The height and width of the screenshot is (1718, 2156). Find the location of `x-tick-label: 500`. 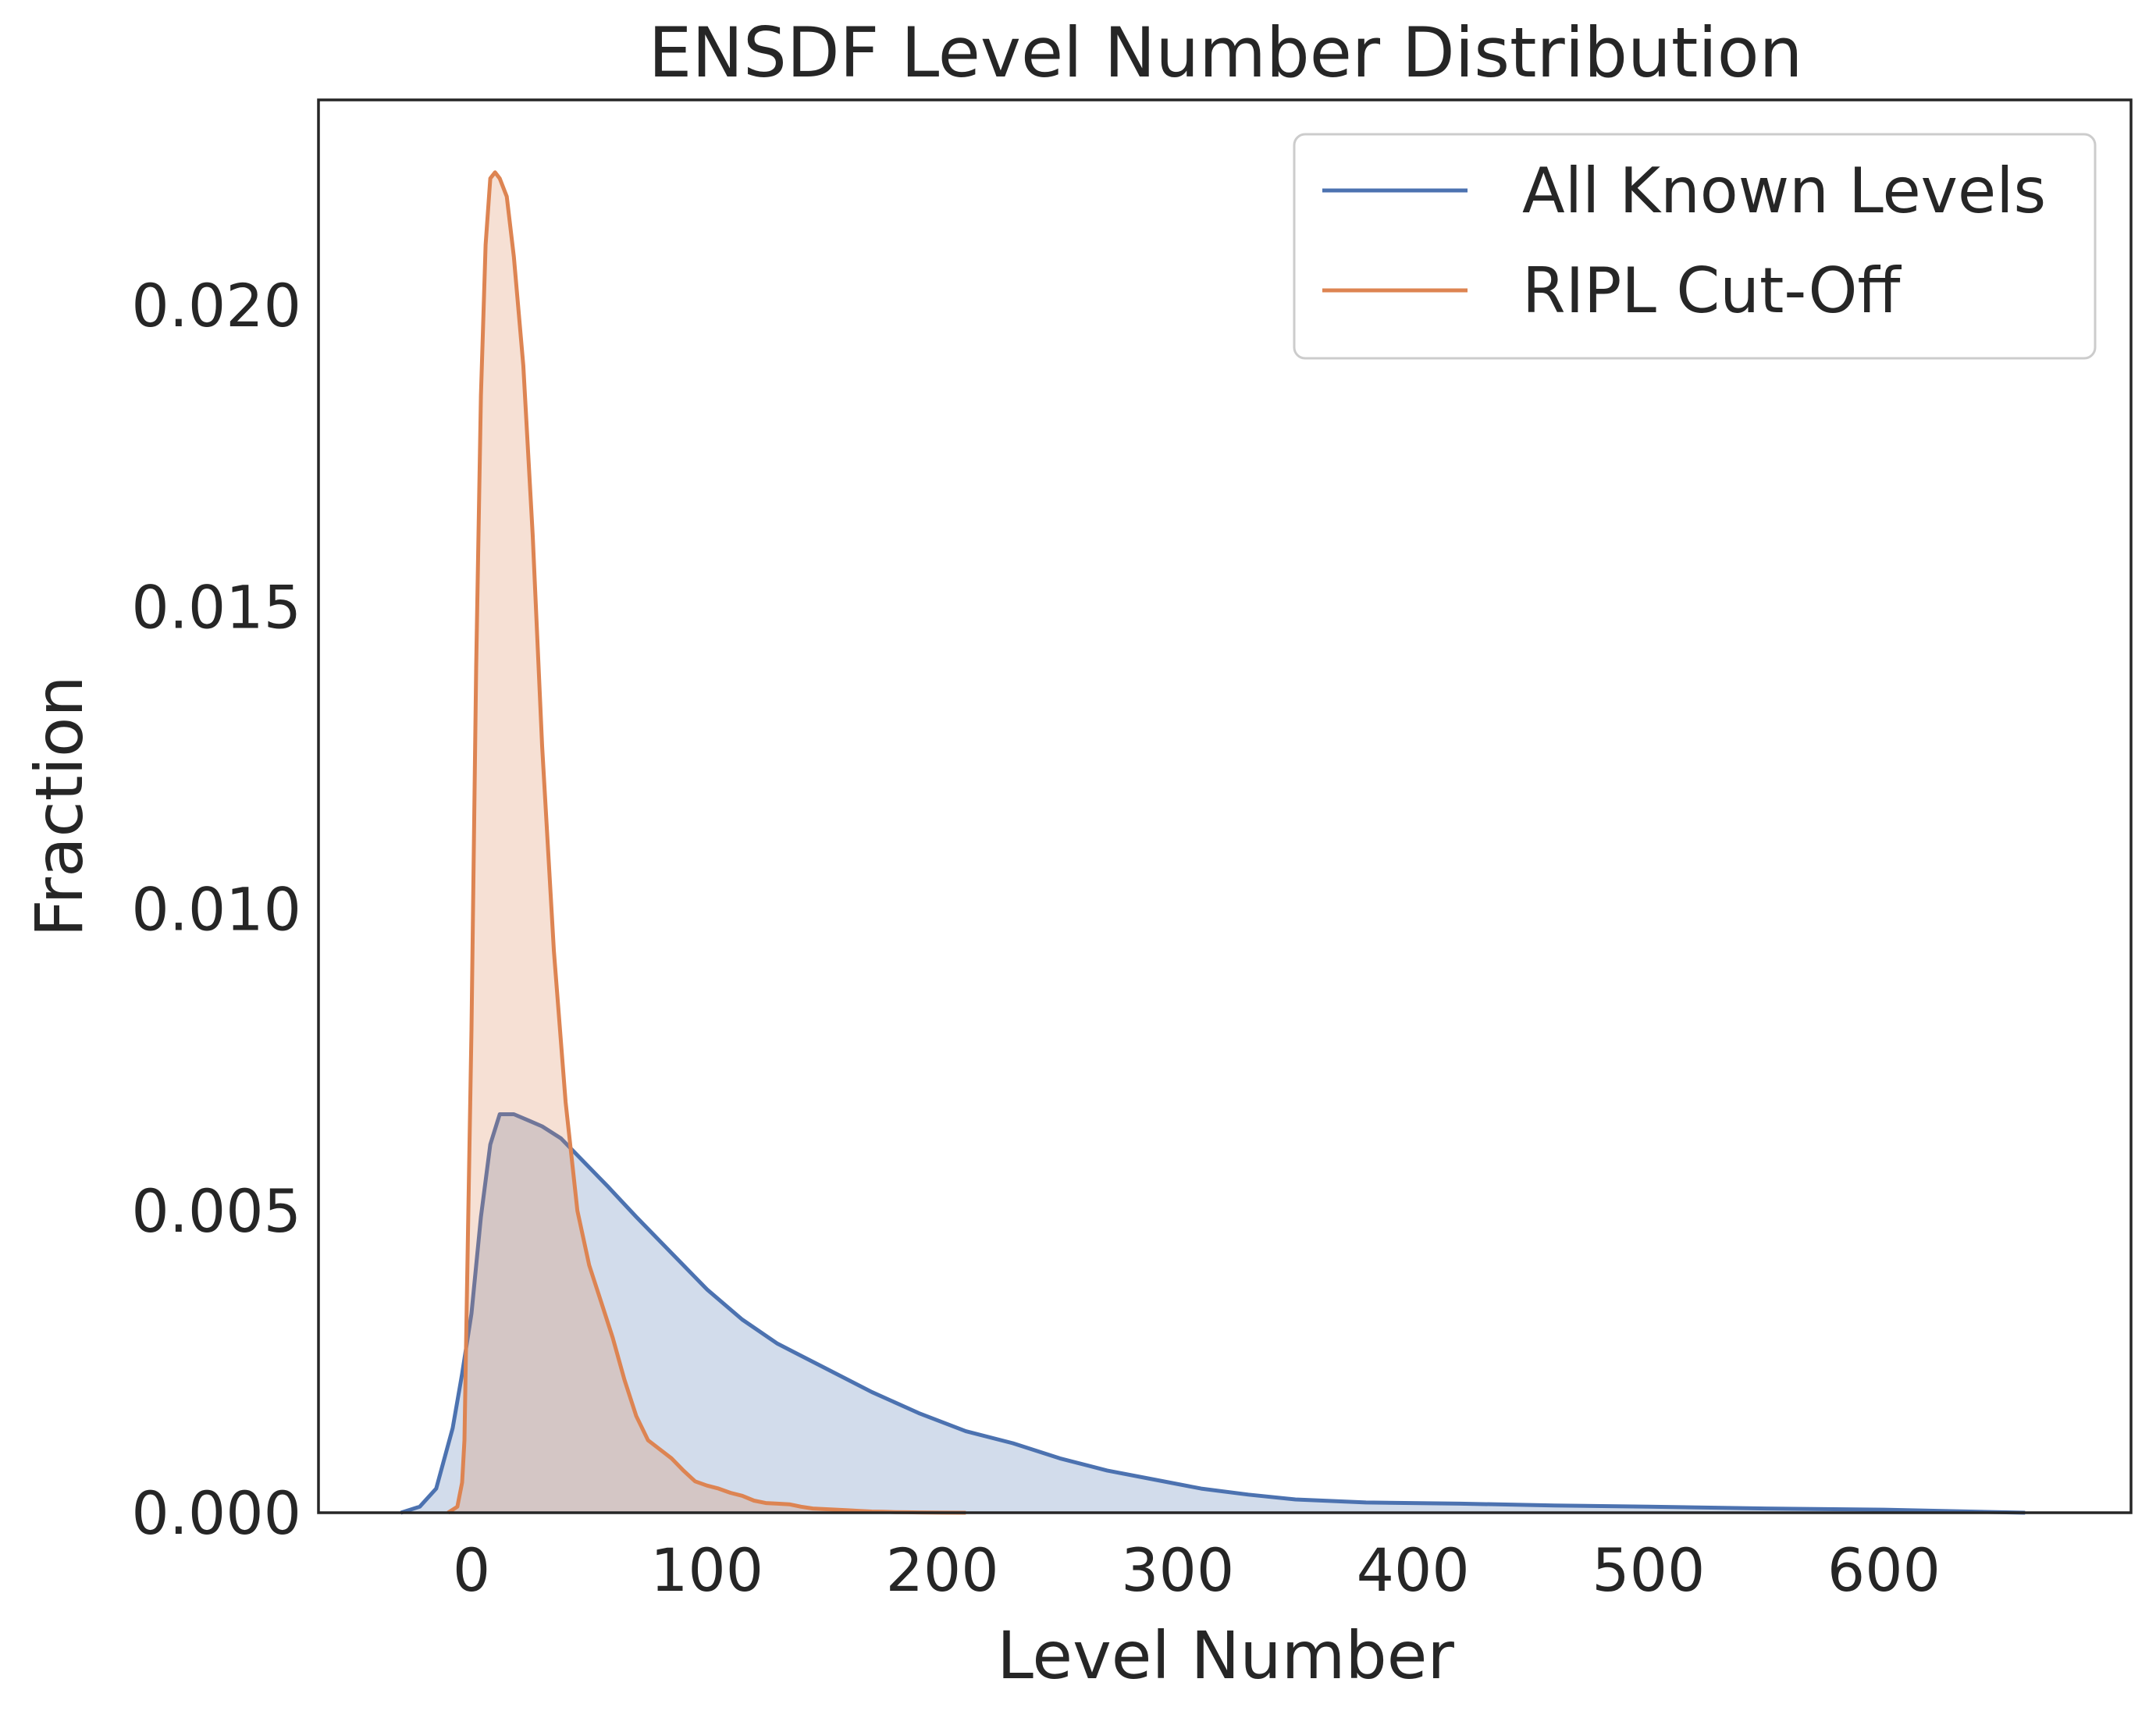

x-tick-label: 500 is located at coordinates (1648, 1570).